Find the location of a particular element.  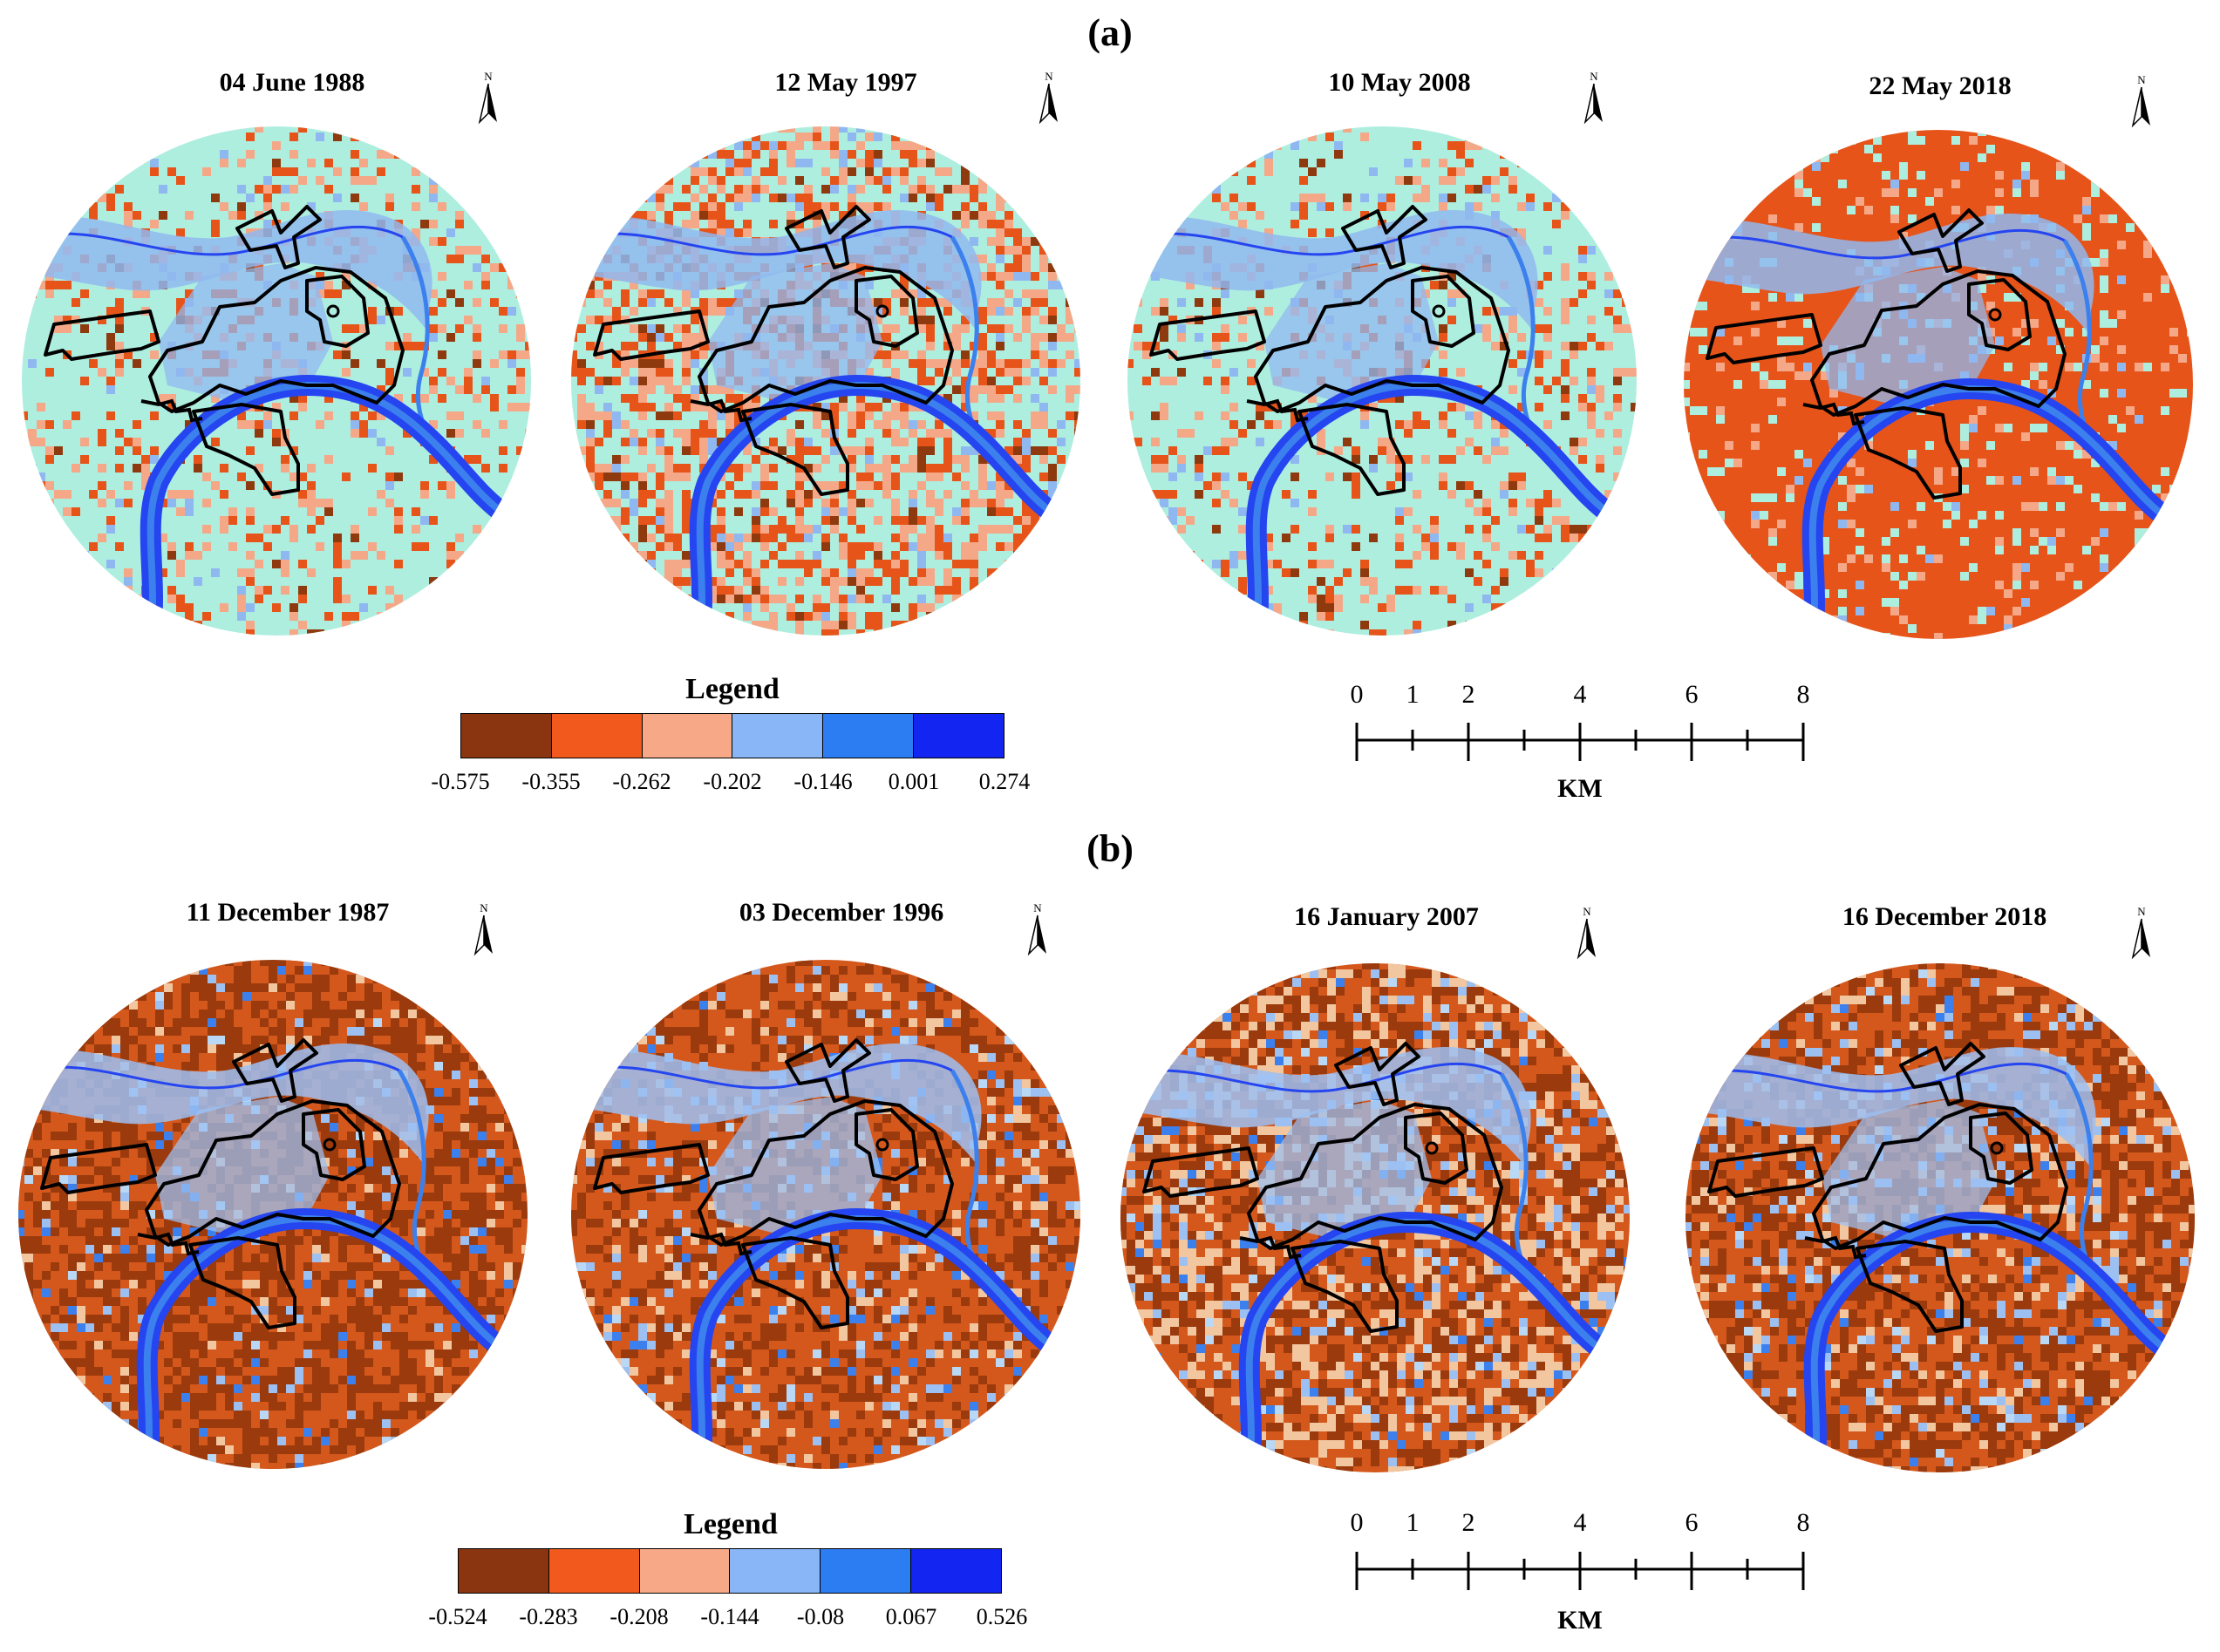

legend-tick-label: 0.067 is located at coordinates (911, 1616).